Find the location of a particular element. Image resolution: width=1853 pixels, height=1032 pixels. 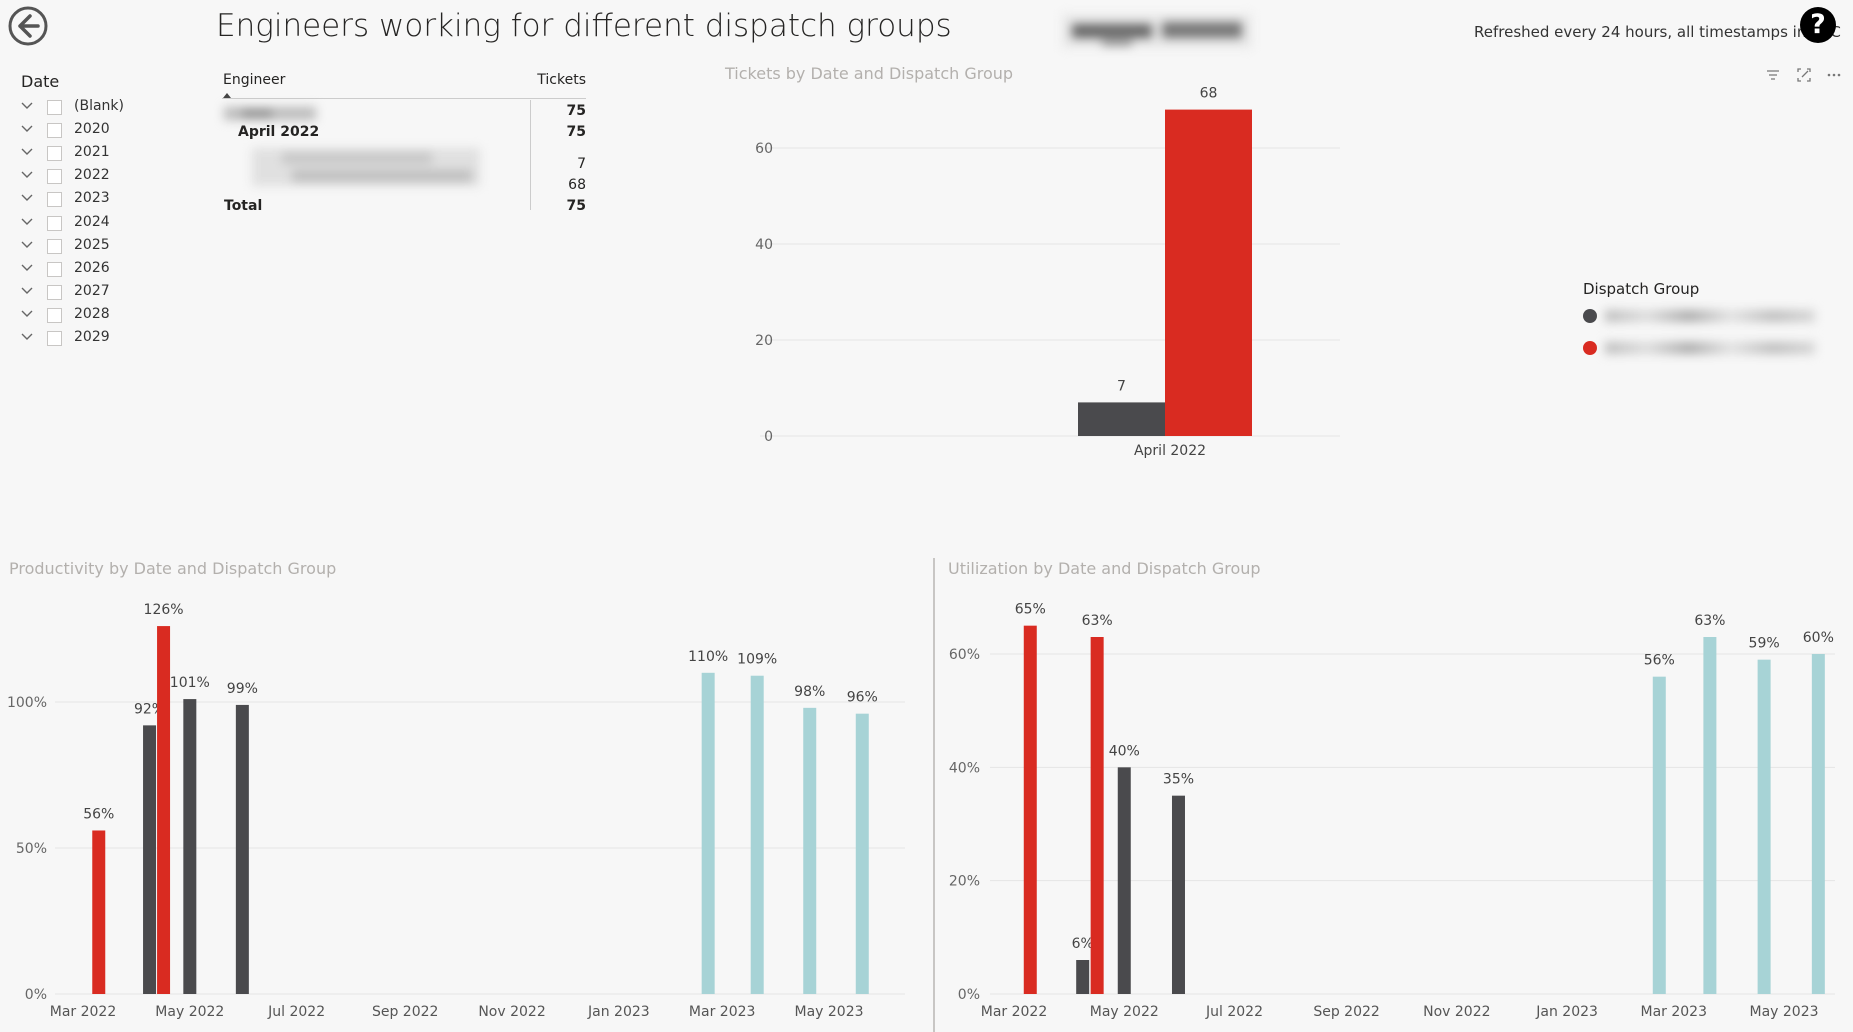

y-tick-label: 0% is located at coordinates (969, 995).